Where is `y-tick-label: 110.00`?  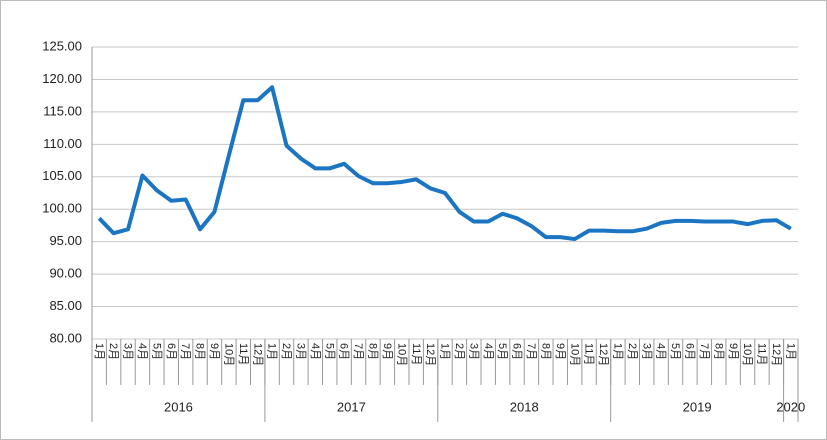 y-tick-label: 110.00 is located at coordinates (62, 143).